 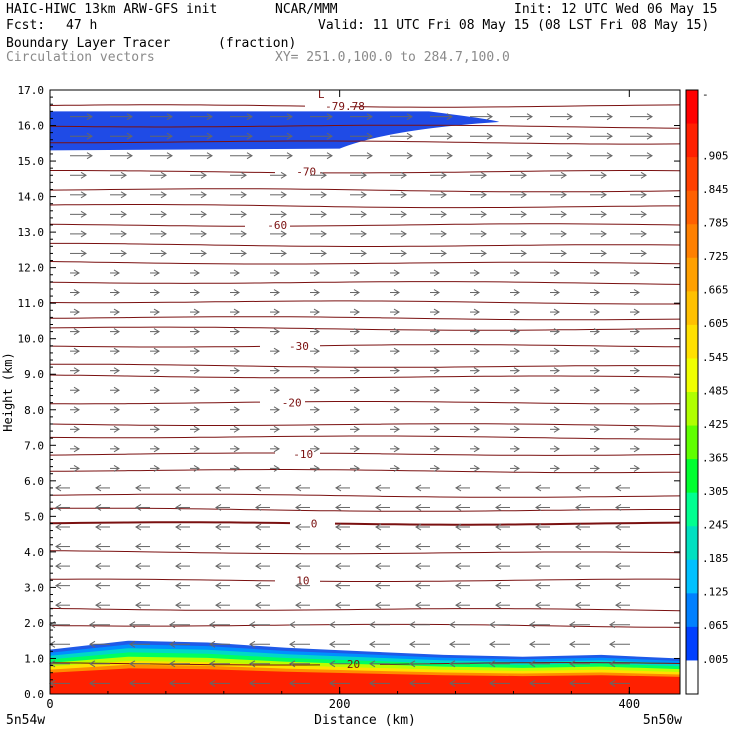 I want to click on contour-label: -30, so click(x=299, y=346).